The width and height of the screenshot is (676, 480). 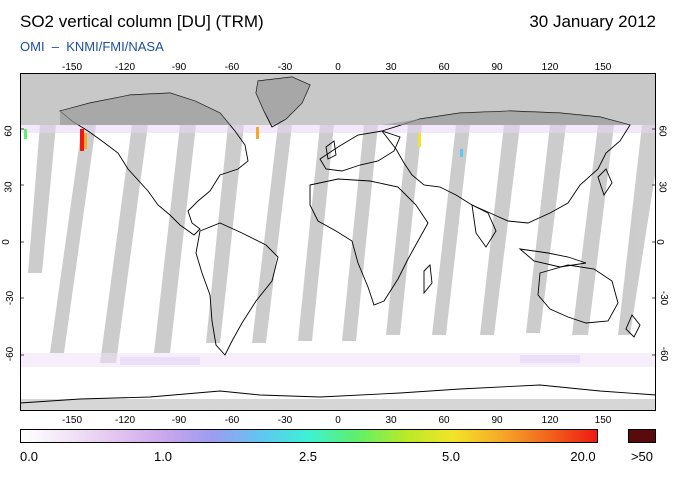 I want to click on australia-coast, so click(x=578, y=294).